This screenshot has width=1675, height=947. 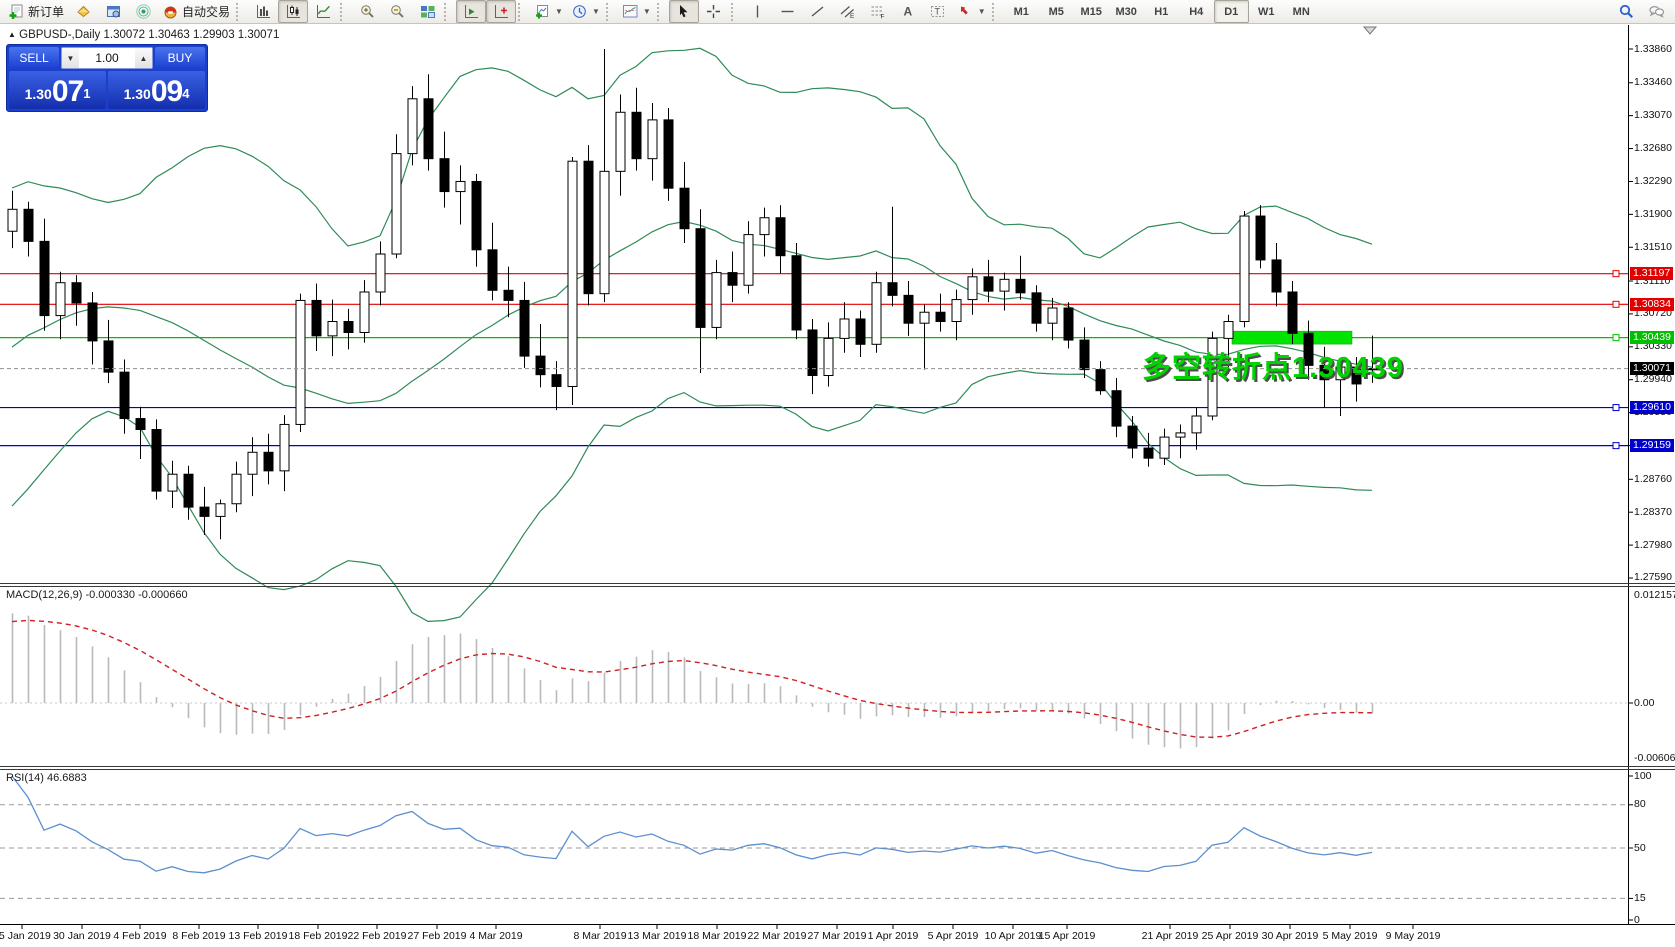 What do you see at coordinates (908, 11) in the screenshot?
I see `text-button: A` at bounding box center [908, 11].